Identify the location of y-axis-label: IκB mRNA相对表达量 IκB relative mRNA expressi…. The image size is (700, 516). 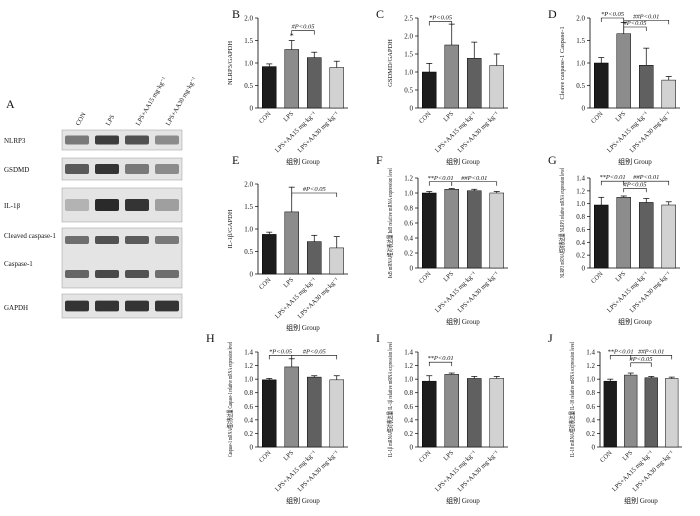
(389, 223).